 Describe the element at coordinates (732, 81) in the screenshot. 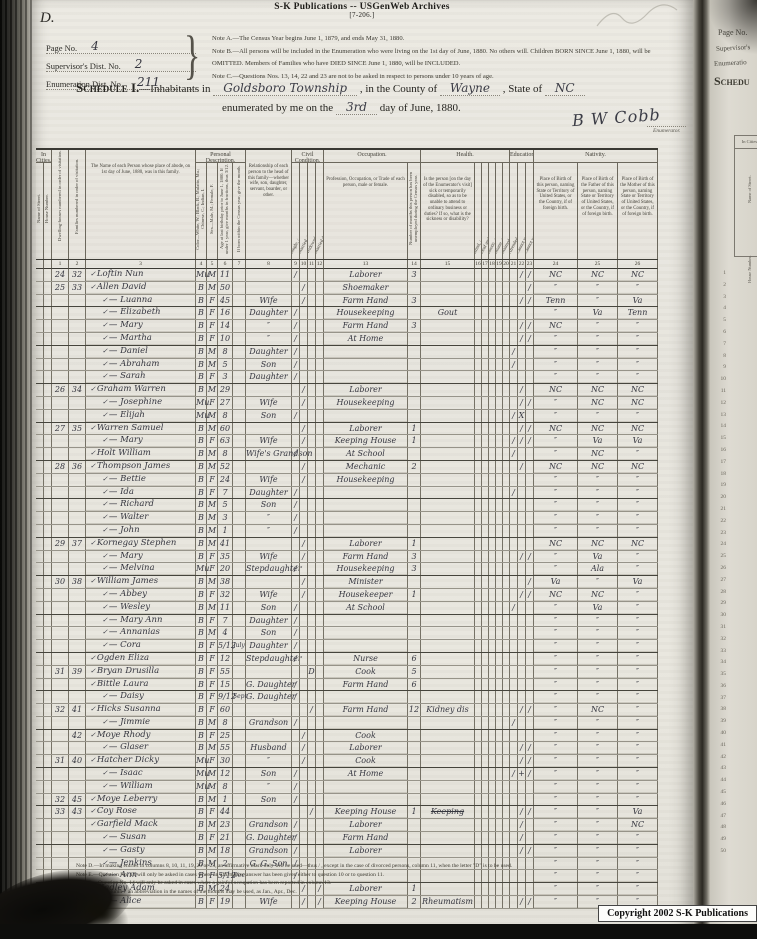

I see `next-page-schedule-label: Schedu` at that location.